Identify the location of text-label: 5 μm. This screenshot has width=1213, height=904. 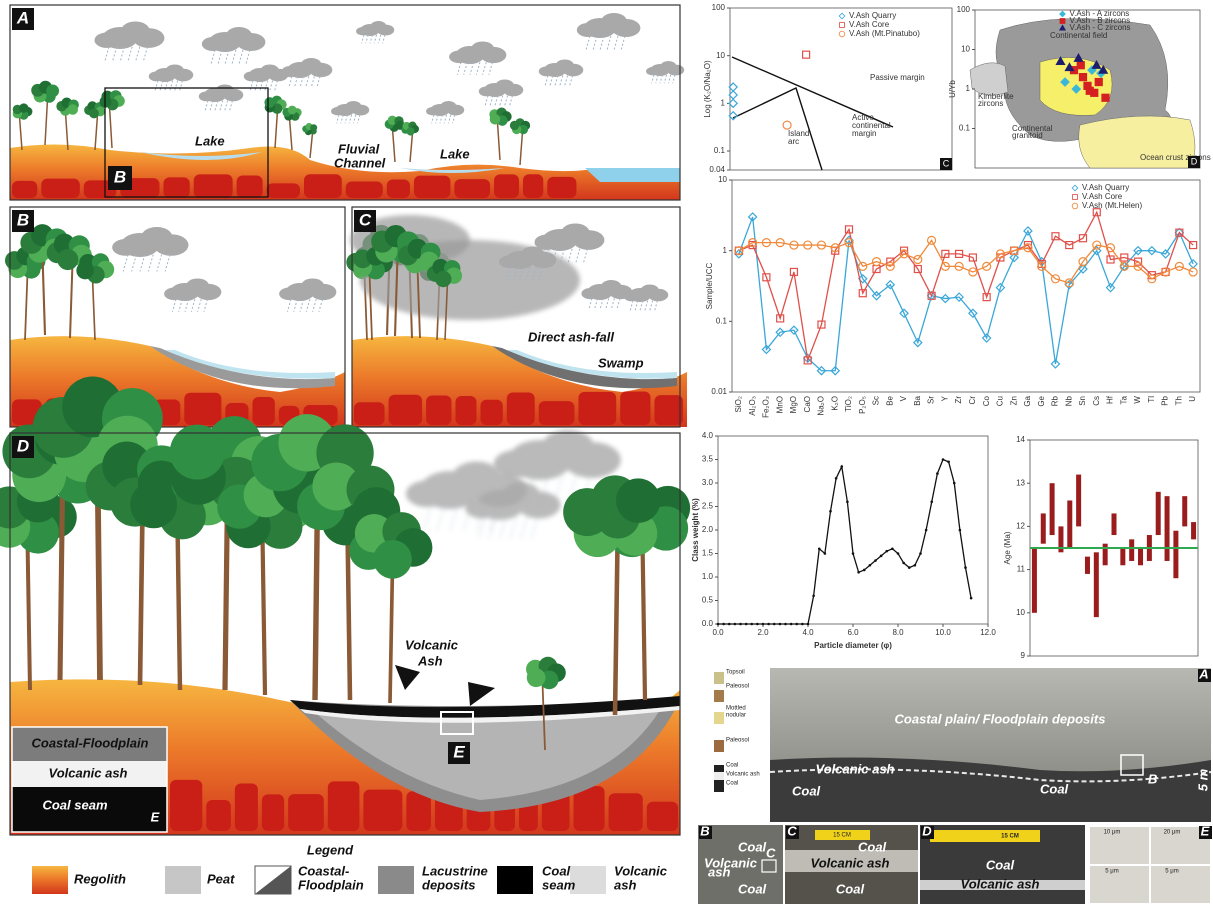
(1171, 872).